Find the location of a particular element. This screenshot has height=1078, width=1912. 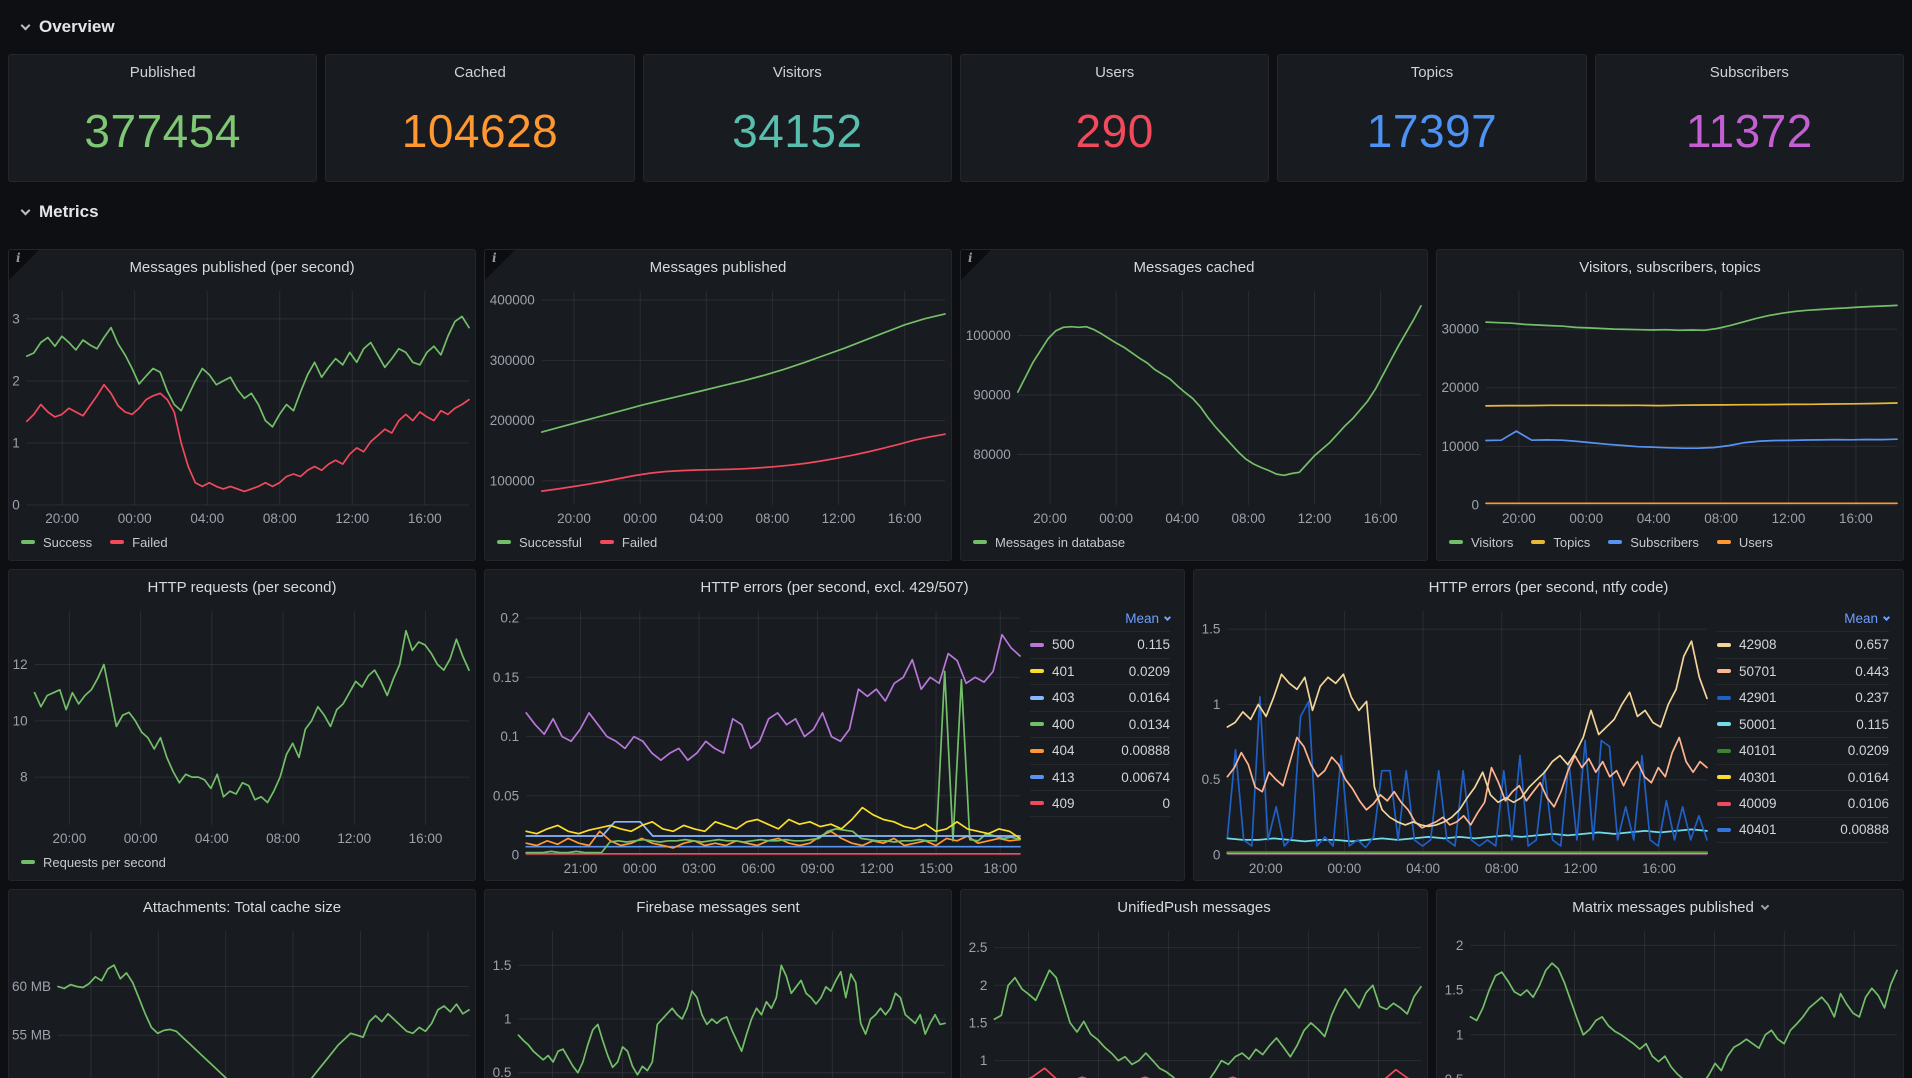

svg-text: 200000 is located at coordinates (512, 420).